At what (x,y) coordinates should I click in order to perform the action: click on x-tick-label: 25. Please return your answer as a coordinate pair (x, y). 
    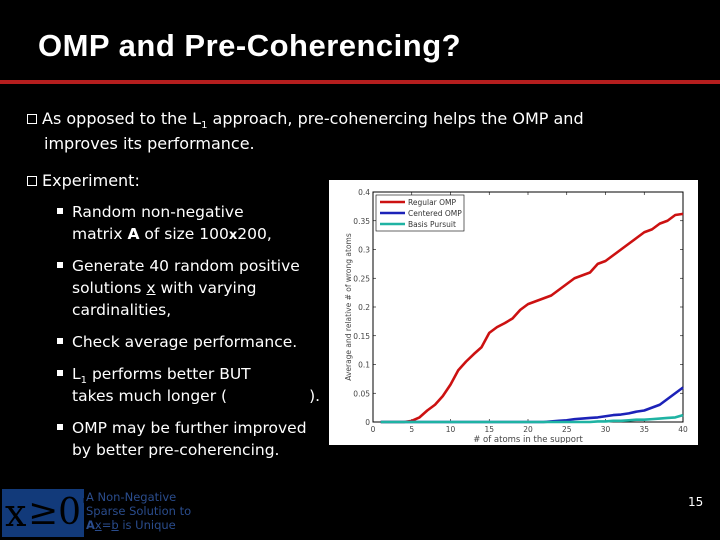
    Looking at the image, I should click on (567, 429).